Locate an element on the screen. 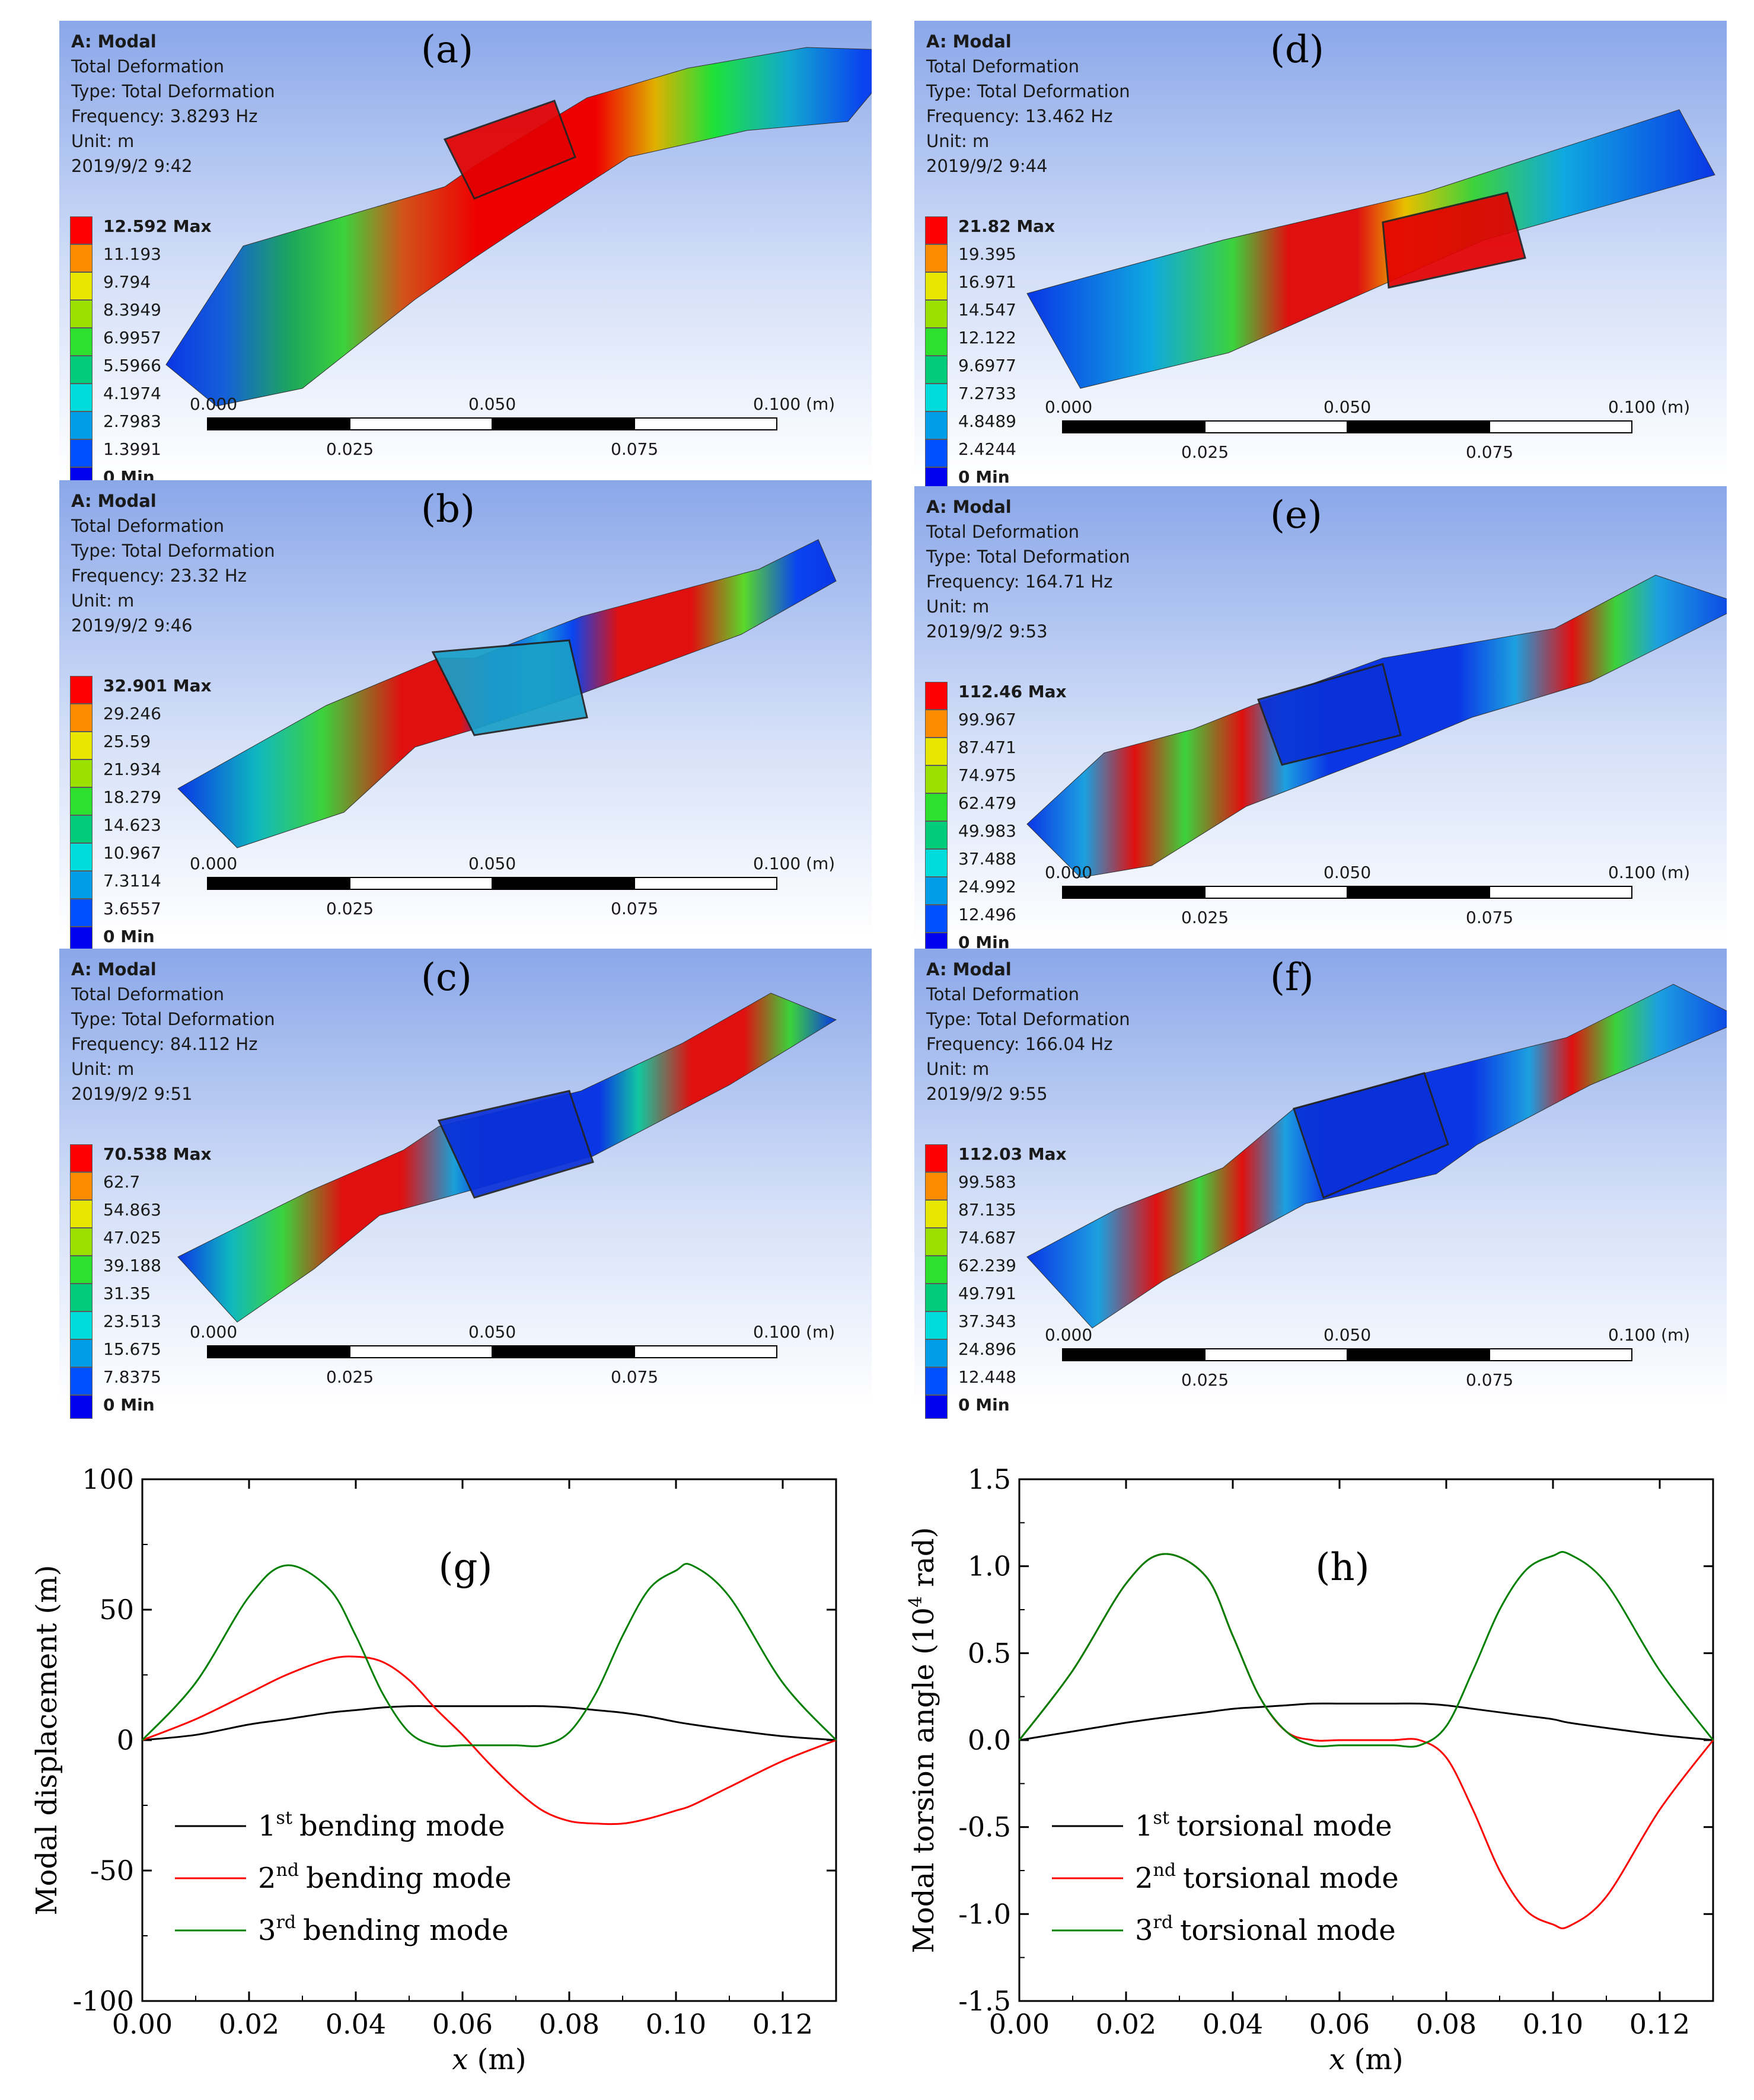 The image size is (1754, 2100). legend-value: 112.46 Max is located at coordinates (1012, 692).